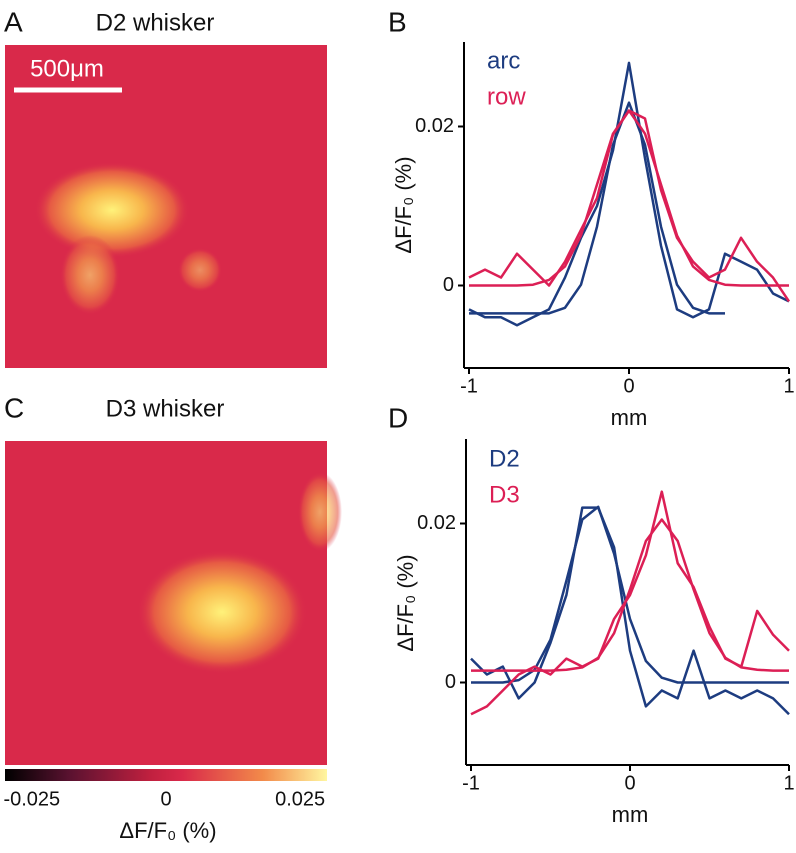 Image resolution: width=796 pixels, height=853 pixels. I want to click on panel-label: C, so click(14, 407).